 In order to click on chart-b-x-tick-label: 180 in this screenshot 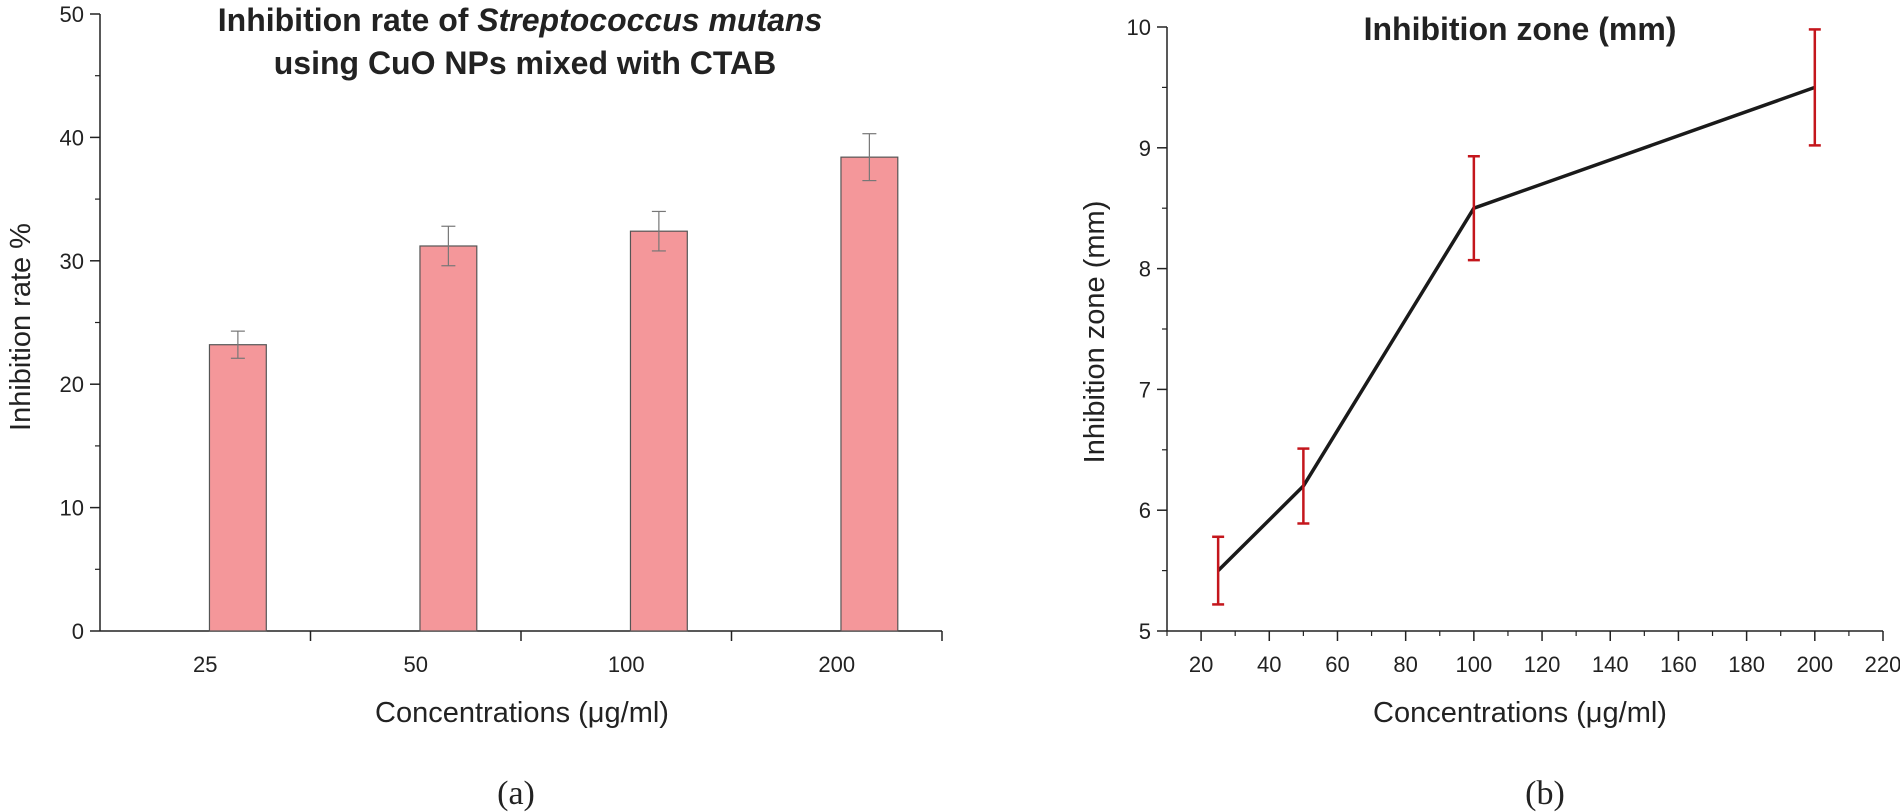, I will do `click(1746, 664)`.